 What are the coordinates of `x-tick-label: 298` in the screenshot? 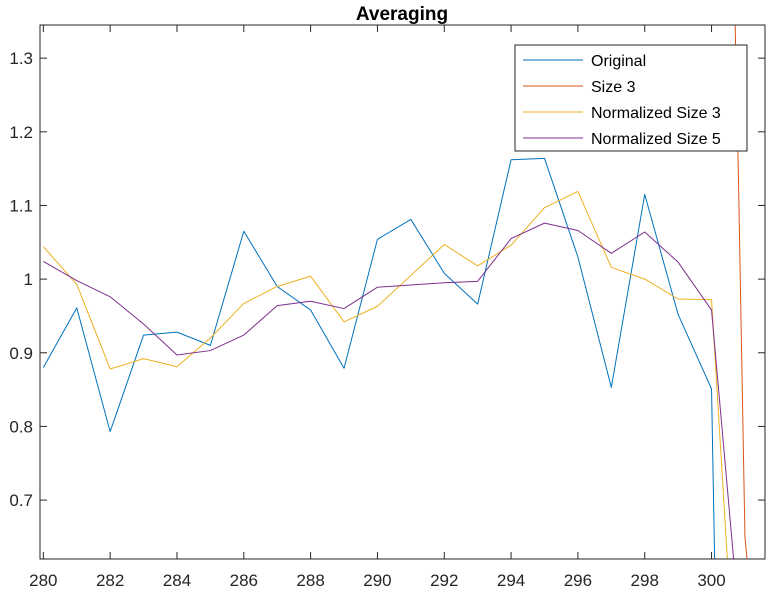 It's located at (645, 580).